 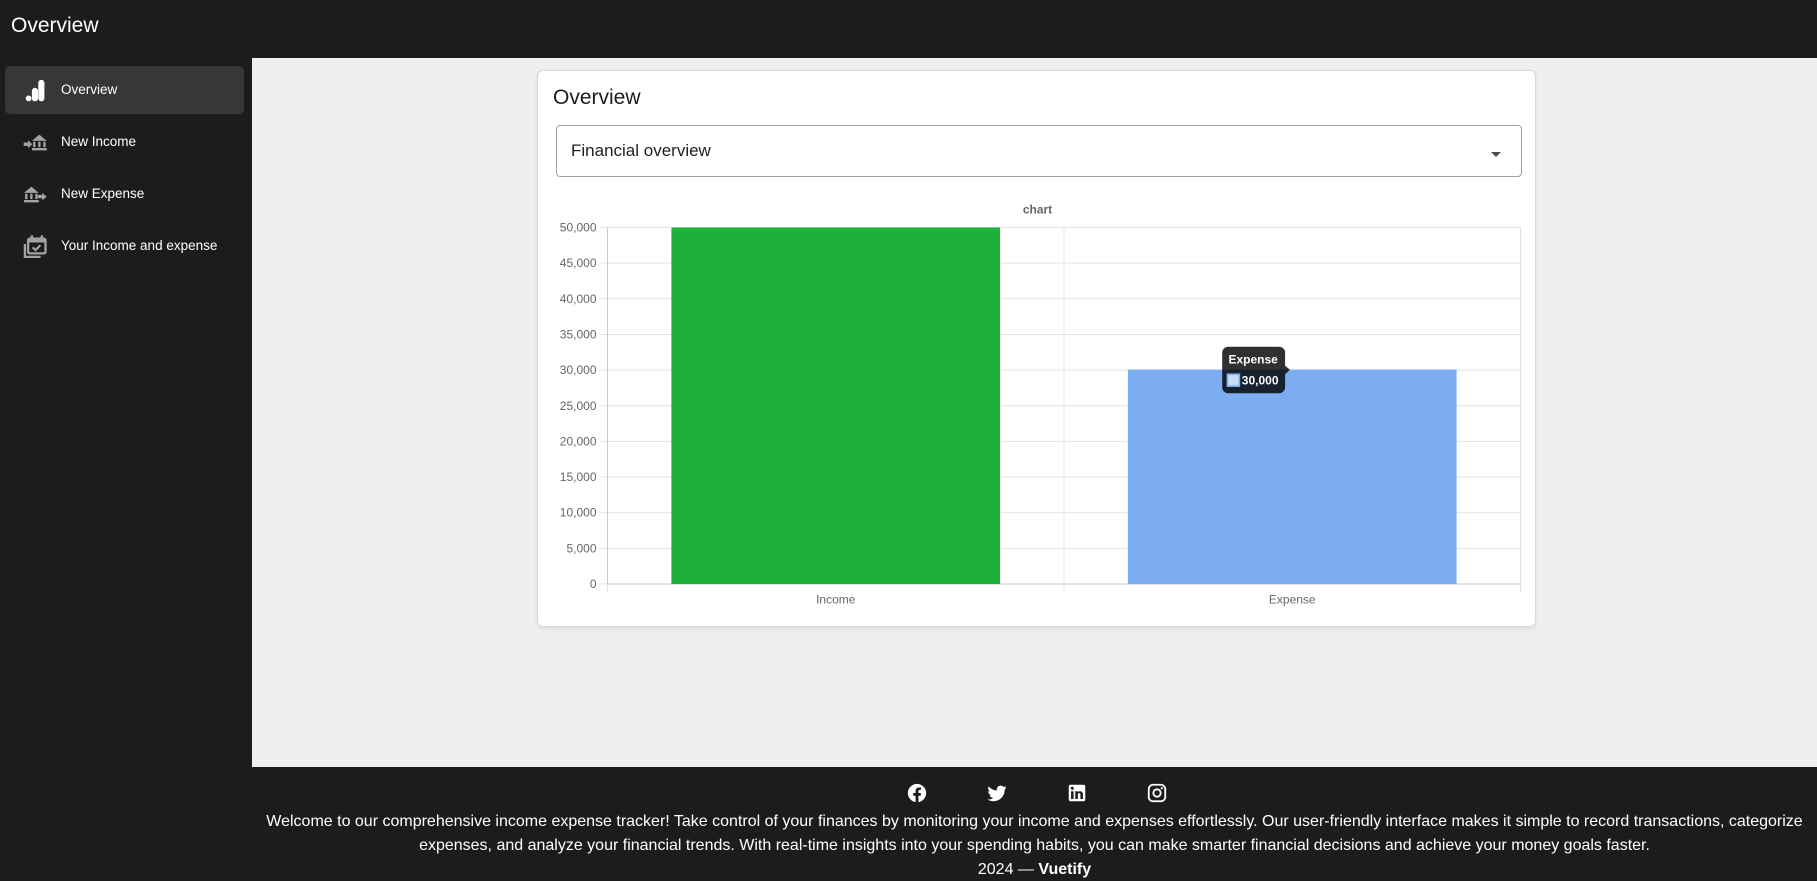 I want to click on svg-text: 40,000, so click(x=578, y=299).